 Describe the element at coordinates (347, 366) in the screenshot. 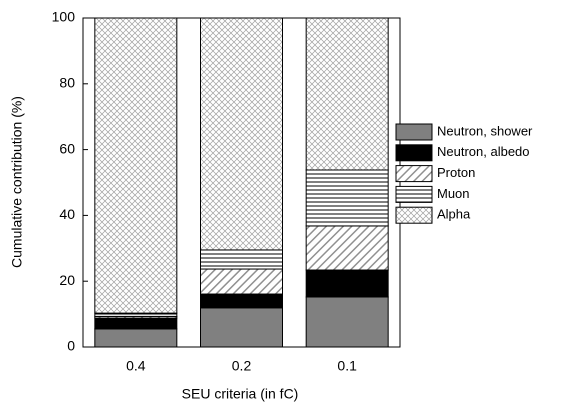

I see `x-tick-label: 0.1` at that location.